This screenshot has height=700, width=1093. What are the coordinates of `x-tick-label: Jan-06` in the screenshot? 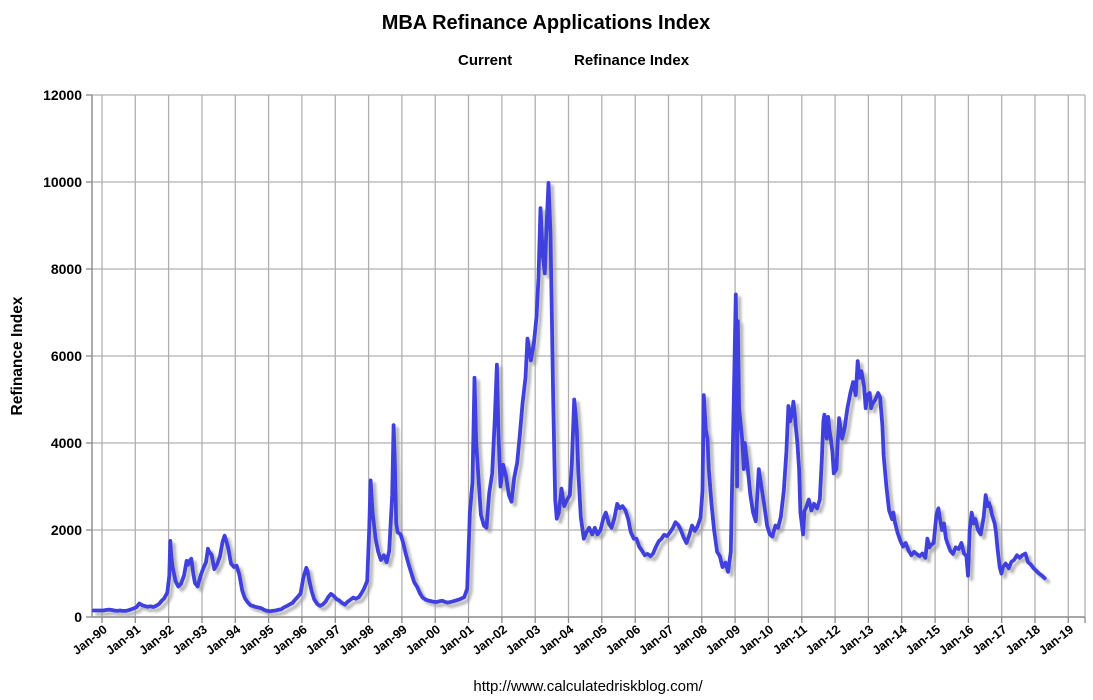 It's located at (623, 639).